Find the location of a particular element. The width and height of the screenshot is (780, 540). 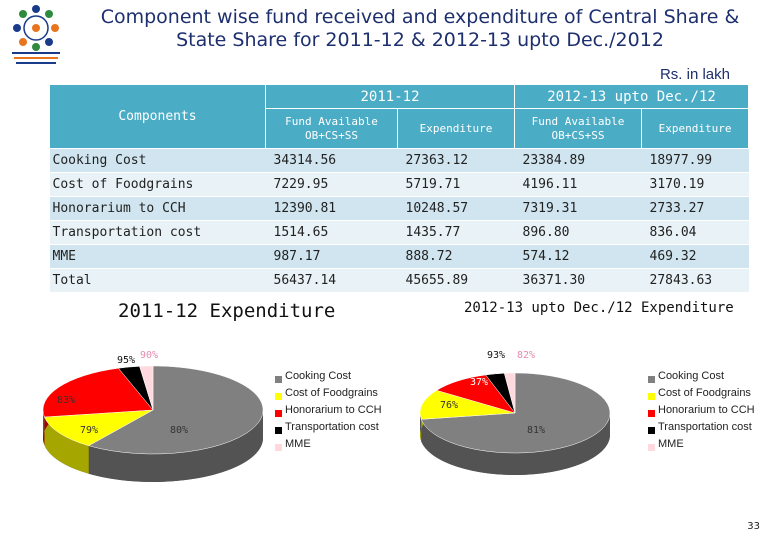

cell-fund-2011-12: 1514.65 is located at coordinates (331, 232).